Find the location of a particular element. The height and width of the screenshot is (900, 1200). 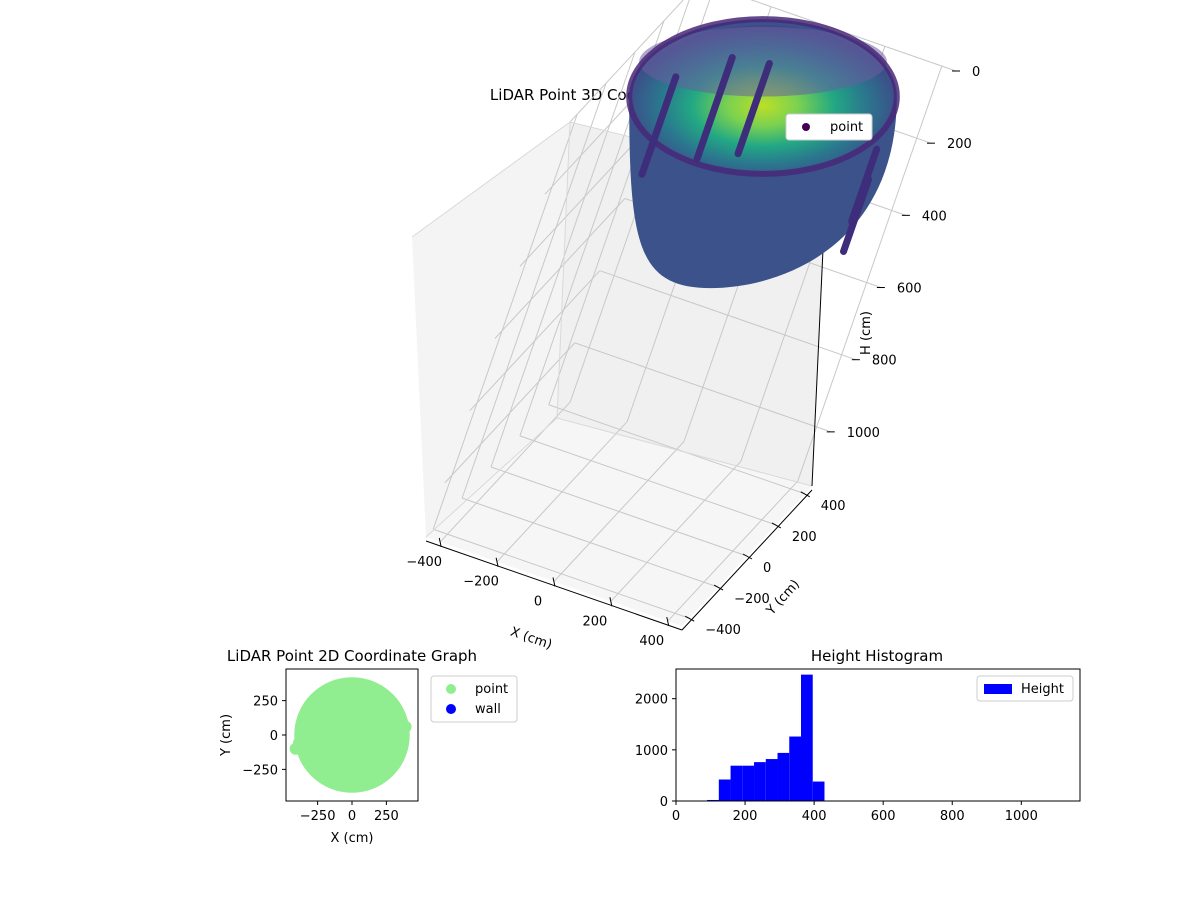

ticks-histogram: 0 200 400 600 800 1000 0 1000 2000 is located at coordinates (836, 758).